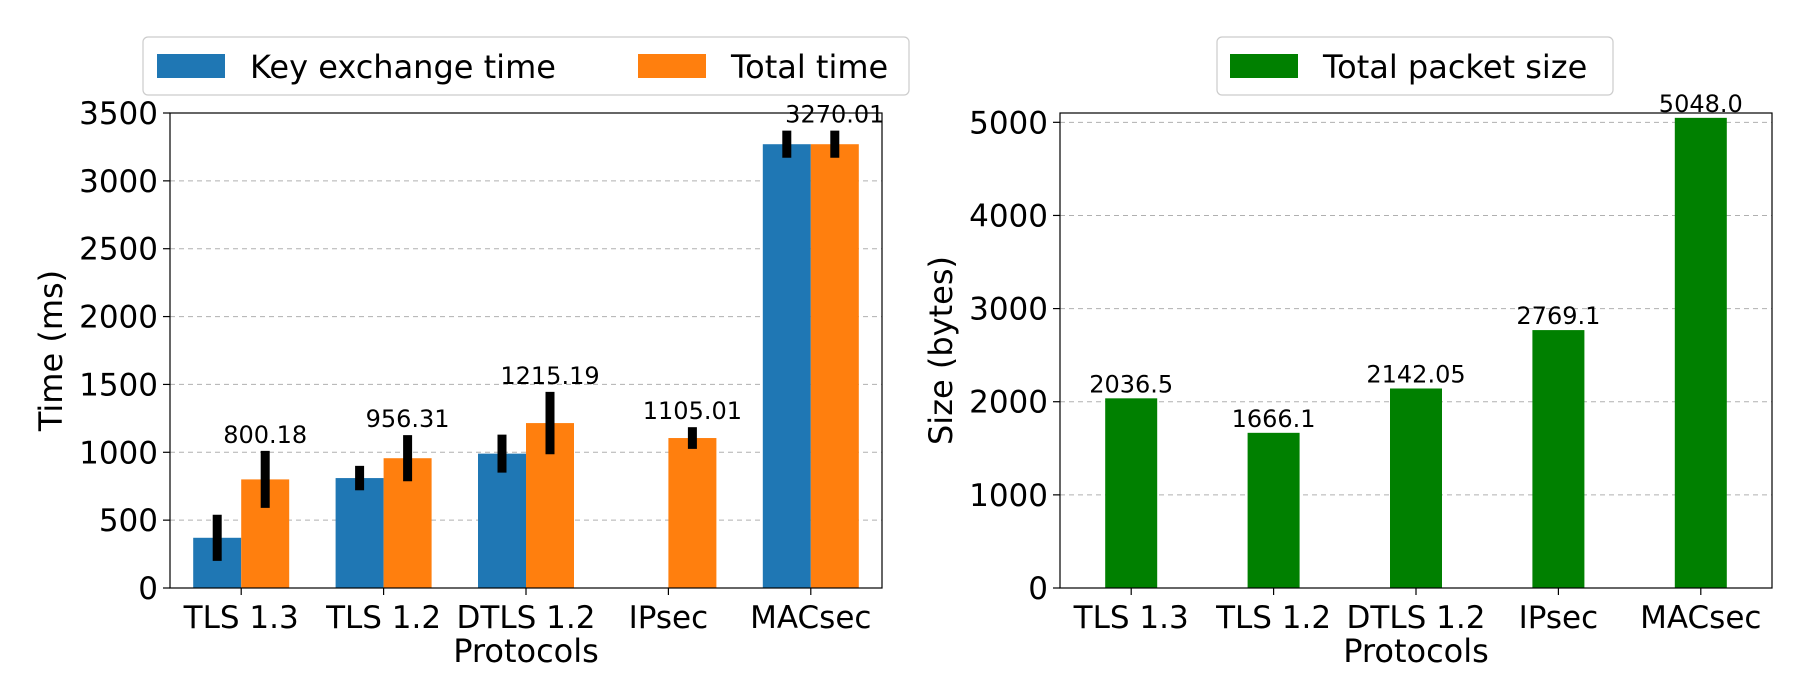 The width and height of the screenshot is (1800, 700). What do you see at coordinates (128, 521) in the screenshot?
I see `y-tick-label: 500` at bounding box center [128, 521].